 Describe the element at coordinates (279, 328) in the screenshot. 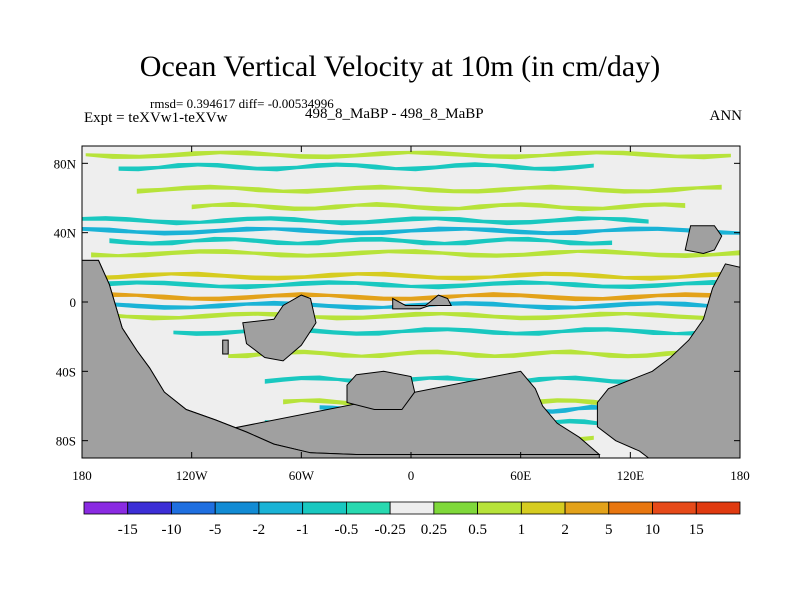

I see `land-island-a` at that location.